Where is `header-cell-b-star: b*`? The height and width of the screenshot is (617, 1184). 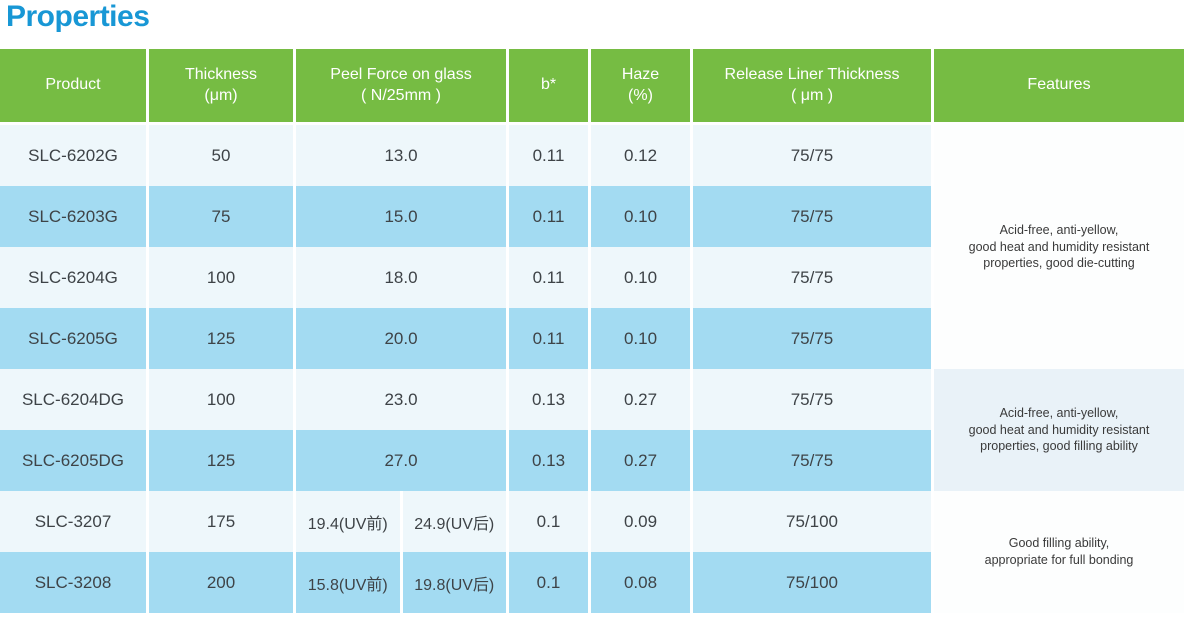 header-cell-b-star: b* is located at coordinates (548, 85).